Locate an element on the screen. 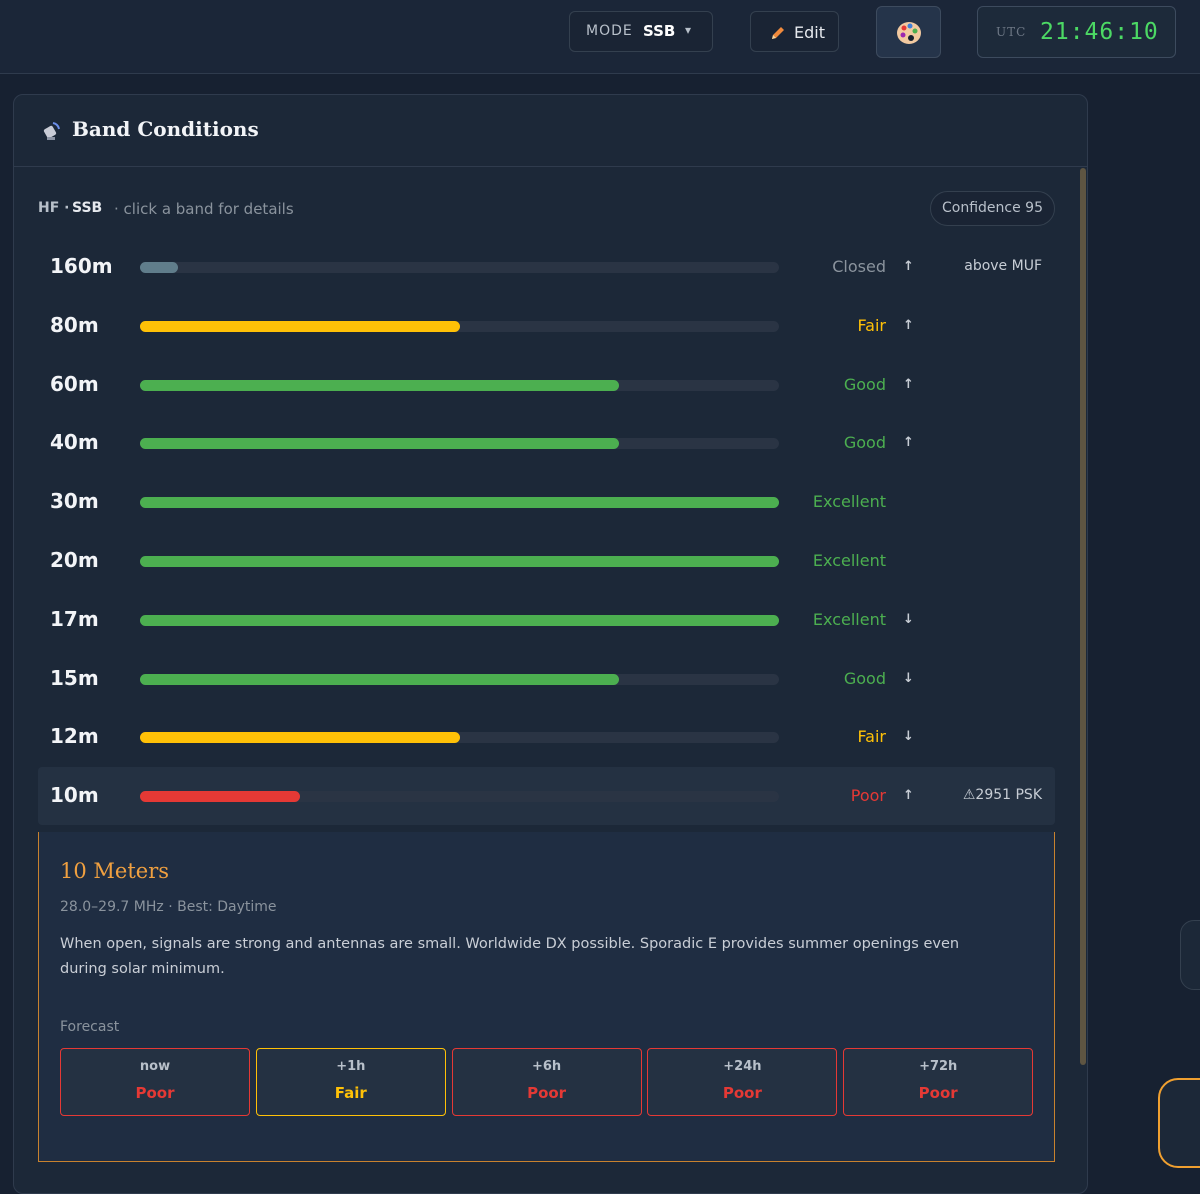 This screenshot has height=1194, width=1200. confidence-badge: Confidence 95 is located at coordinates (992, 208).